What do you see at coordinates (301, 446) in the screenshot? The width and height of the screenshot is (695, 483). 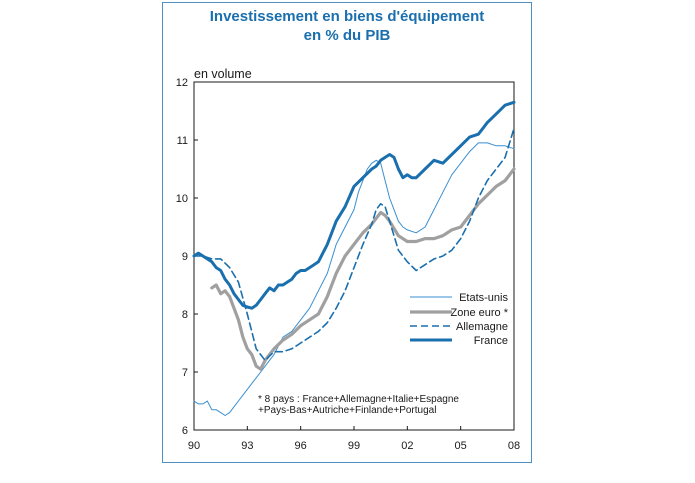 I see `x-tick-label-2: 96` at bounding box center [301, 446].